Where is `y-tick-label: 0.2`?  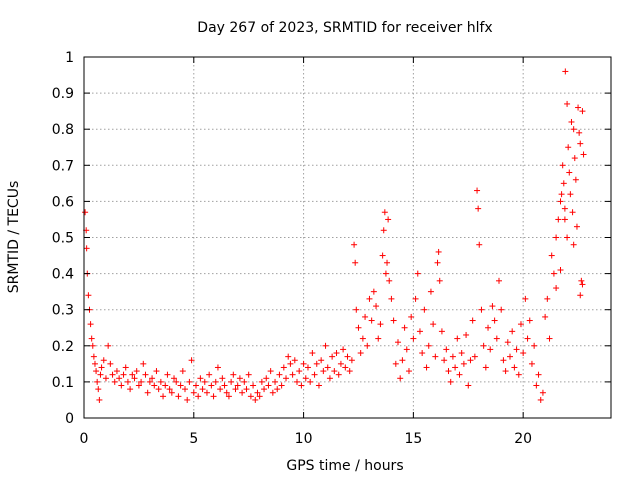 y-tick-label: 0.2 is located at coordinates (63, 347).